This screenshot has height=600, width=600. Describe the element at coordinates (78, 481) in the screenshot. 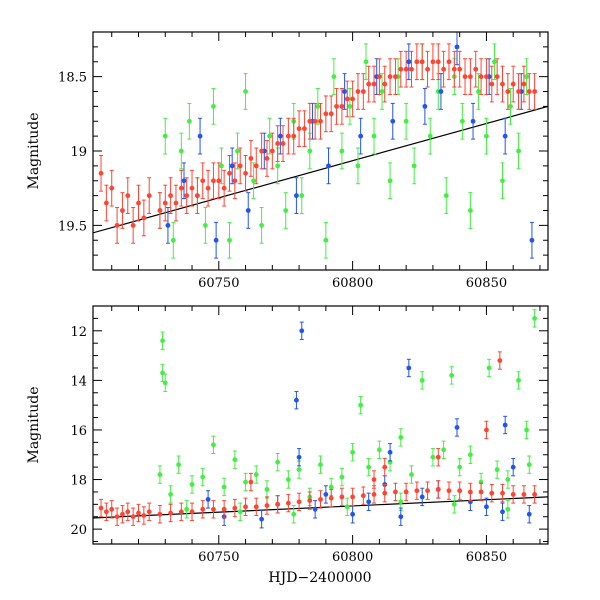

I see `y-tick-label: 18` at that location.